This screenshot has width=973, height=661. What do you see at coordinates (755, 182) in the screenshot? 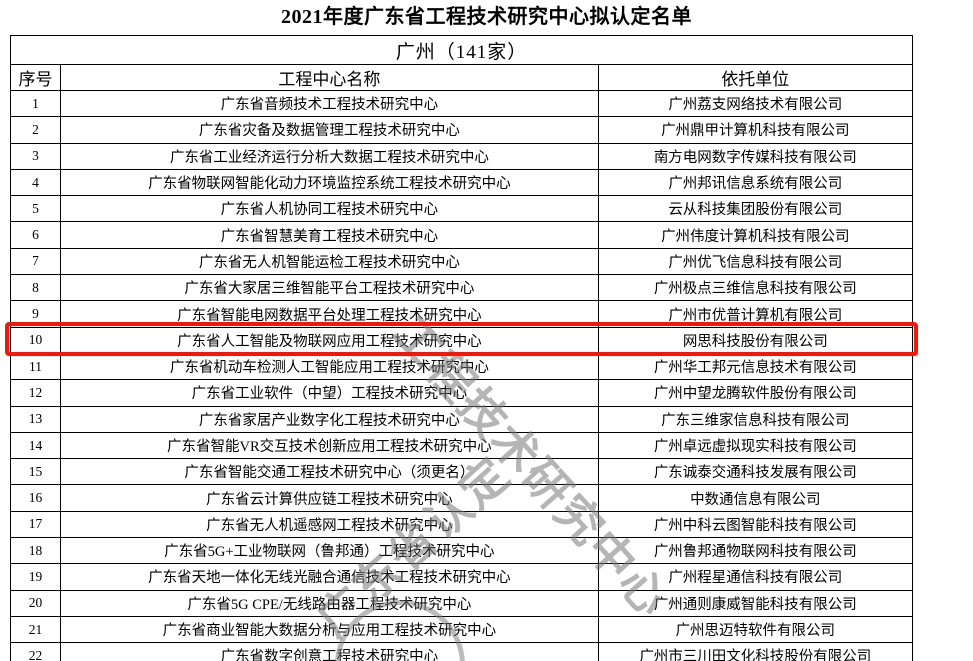
I see `cell-host-unit: 广州邦讯信息系统有限公司` at bounding box center [755, 182].